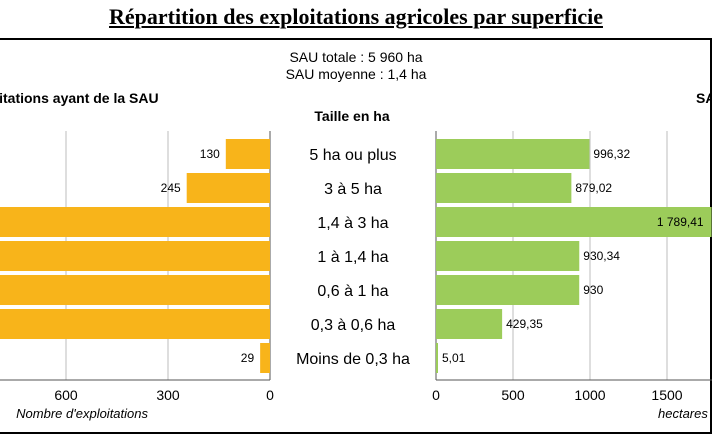 The width and height of the screenshot is (712, 440). What do you see at coordinates (351, 116) in the screenshot?
I see `category-header: Taille en ha` at bounding box center [351, 116].